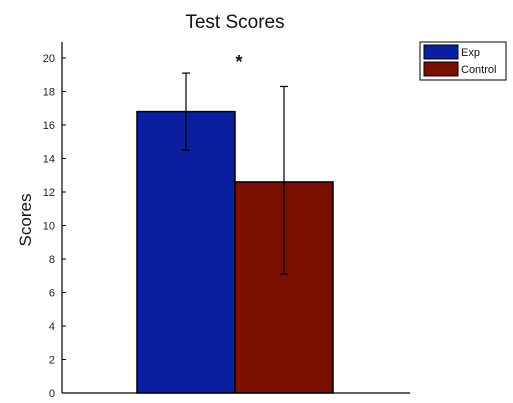  Describe the element at coordinates (49, 59) in the screenshot. I see `y-tick-label: 20` at that location.